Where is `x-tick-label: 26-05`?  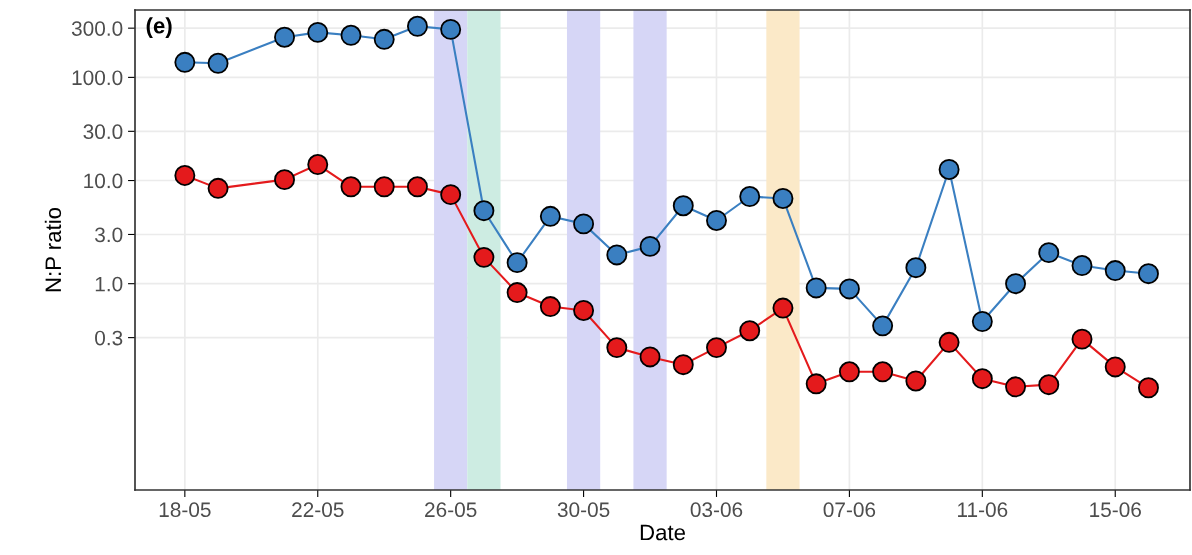
x-tick-label: 26-05 is located at coordinates (451, 510).